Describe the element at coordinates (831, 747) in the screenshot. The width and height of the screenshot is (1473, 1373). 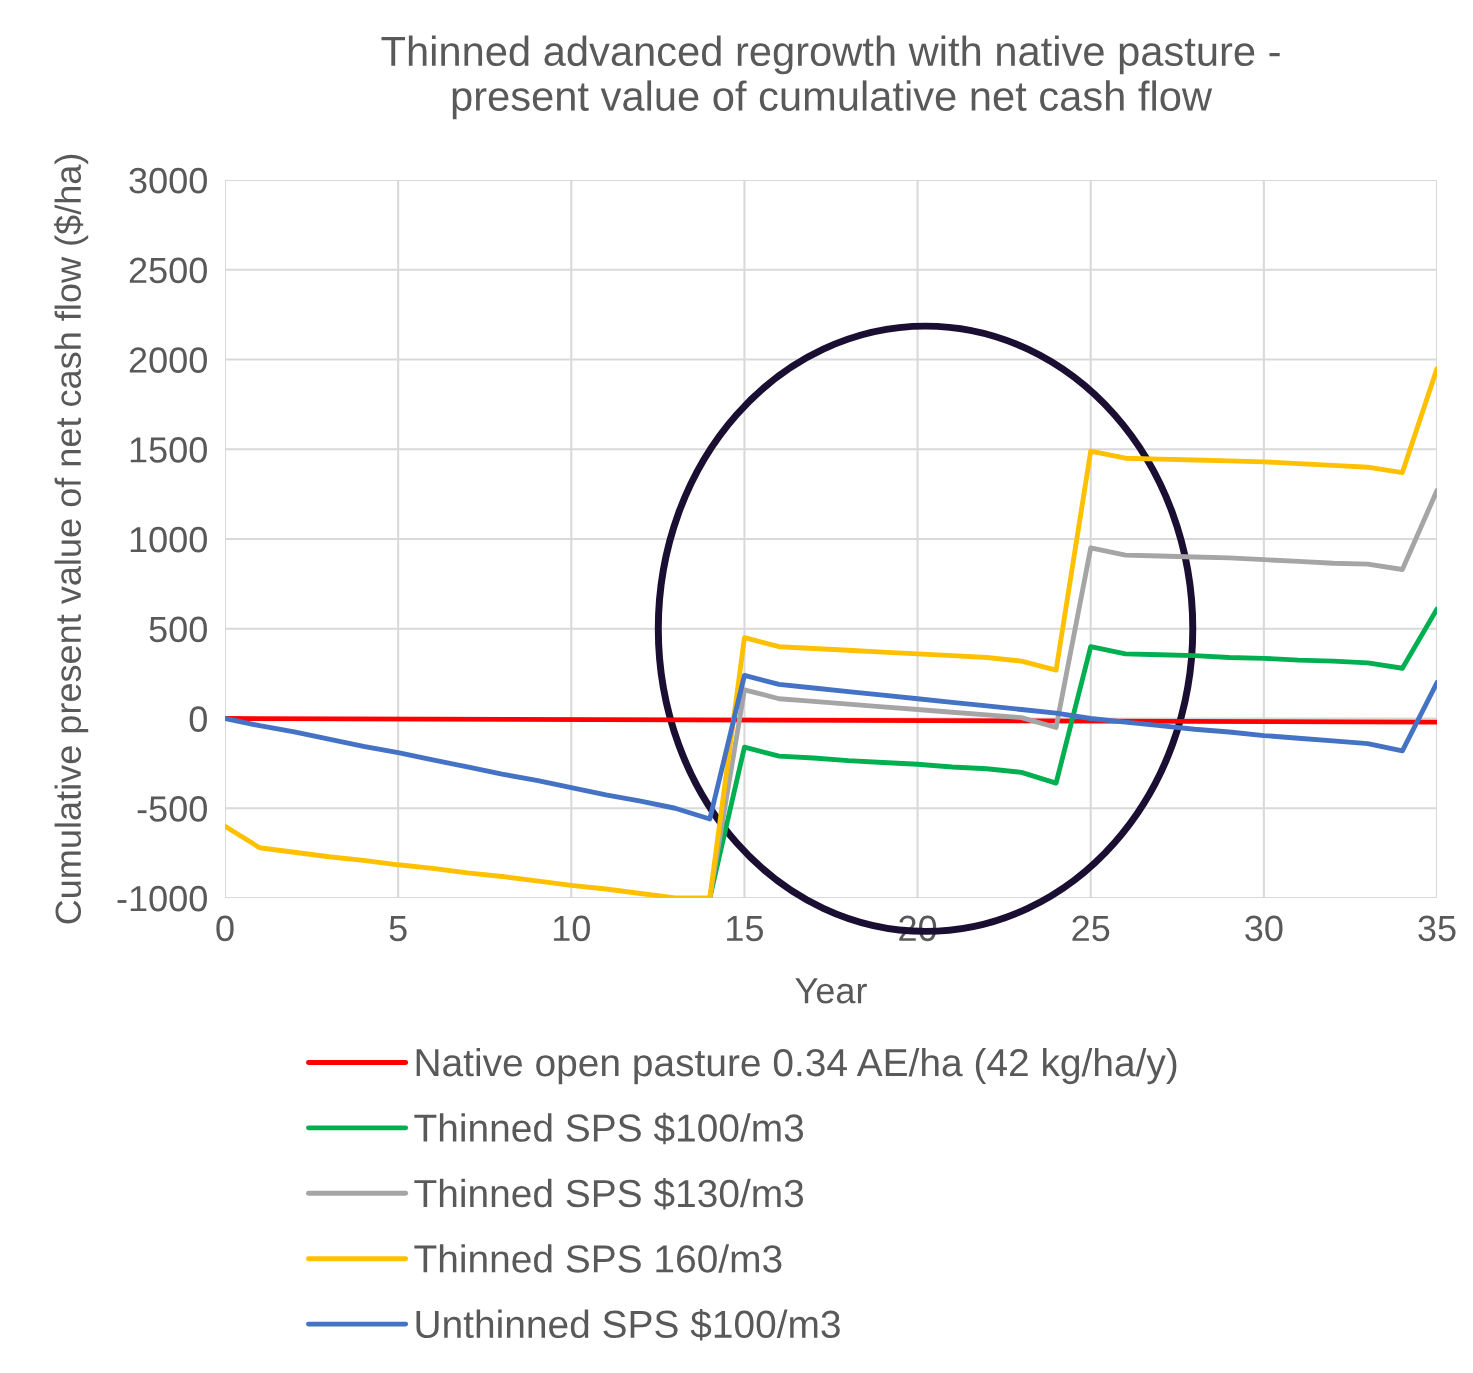
I see `line-series` at that location.